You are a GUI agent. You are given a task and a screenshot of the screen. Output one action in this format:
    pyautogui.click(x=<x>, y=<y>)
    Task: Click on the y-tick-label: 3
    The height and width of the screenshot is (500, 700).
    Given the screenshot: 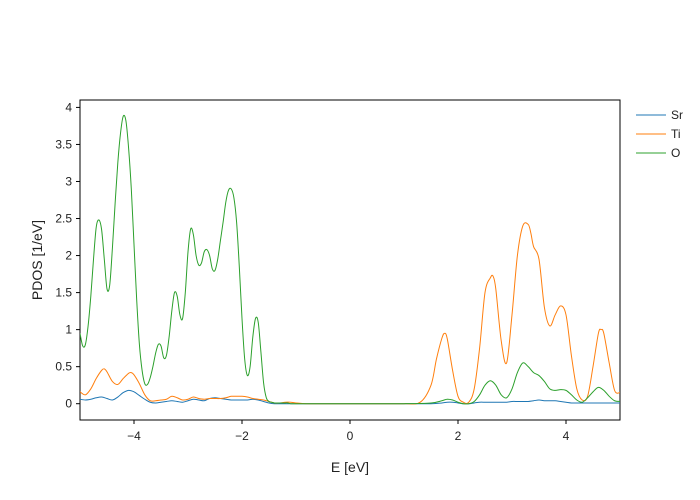 What is the action you would take?
    pyautogui.click(x=68, y=181)
    